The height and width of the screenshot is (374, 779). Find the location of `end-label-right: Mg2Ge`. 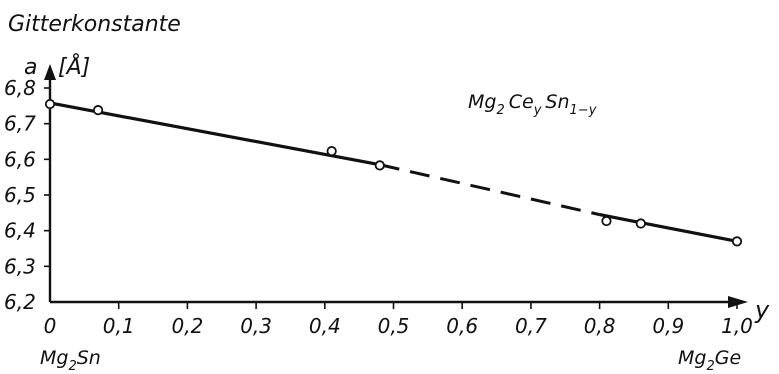

end-label-right: Mg2Ge is located at coordinates (709, 360).